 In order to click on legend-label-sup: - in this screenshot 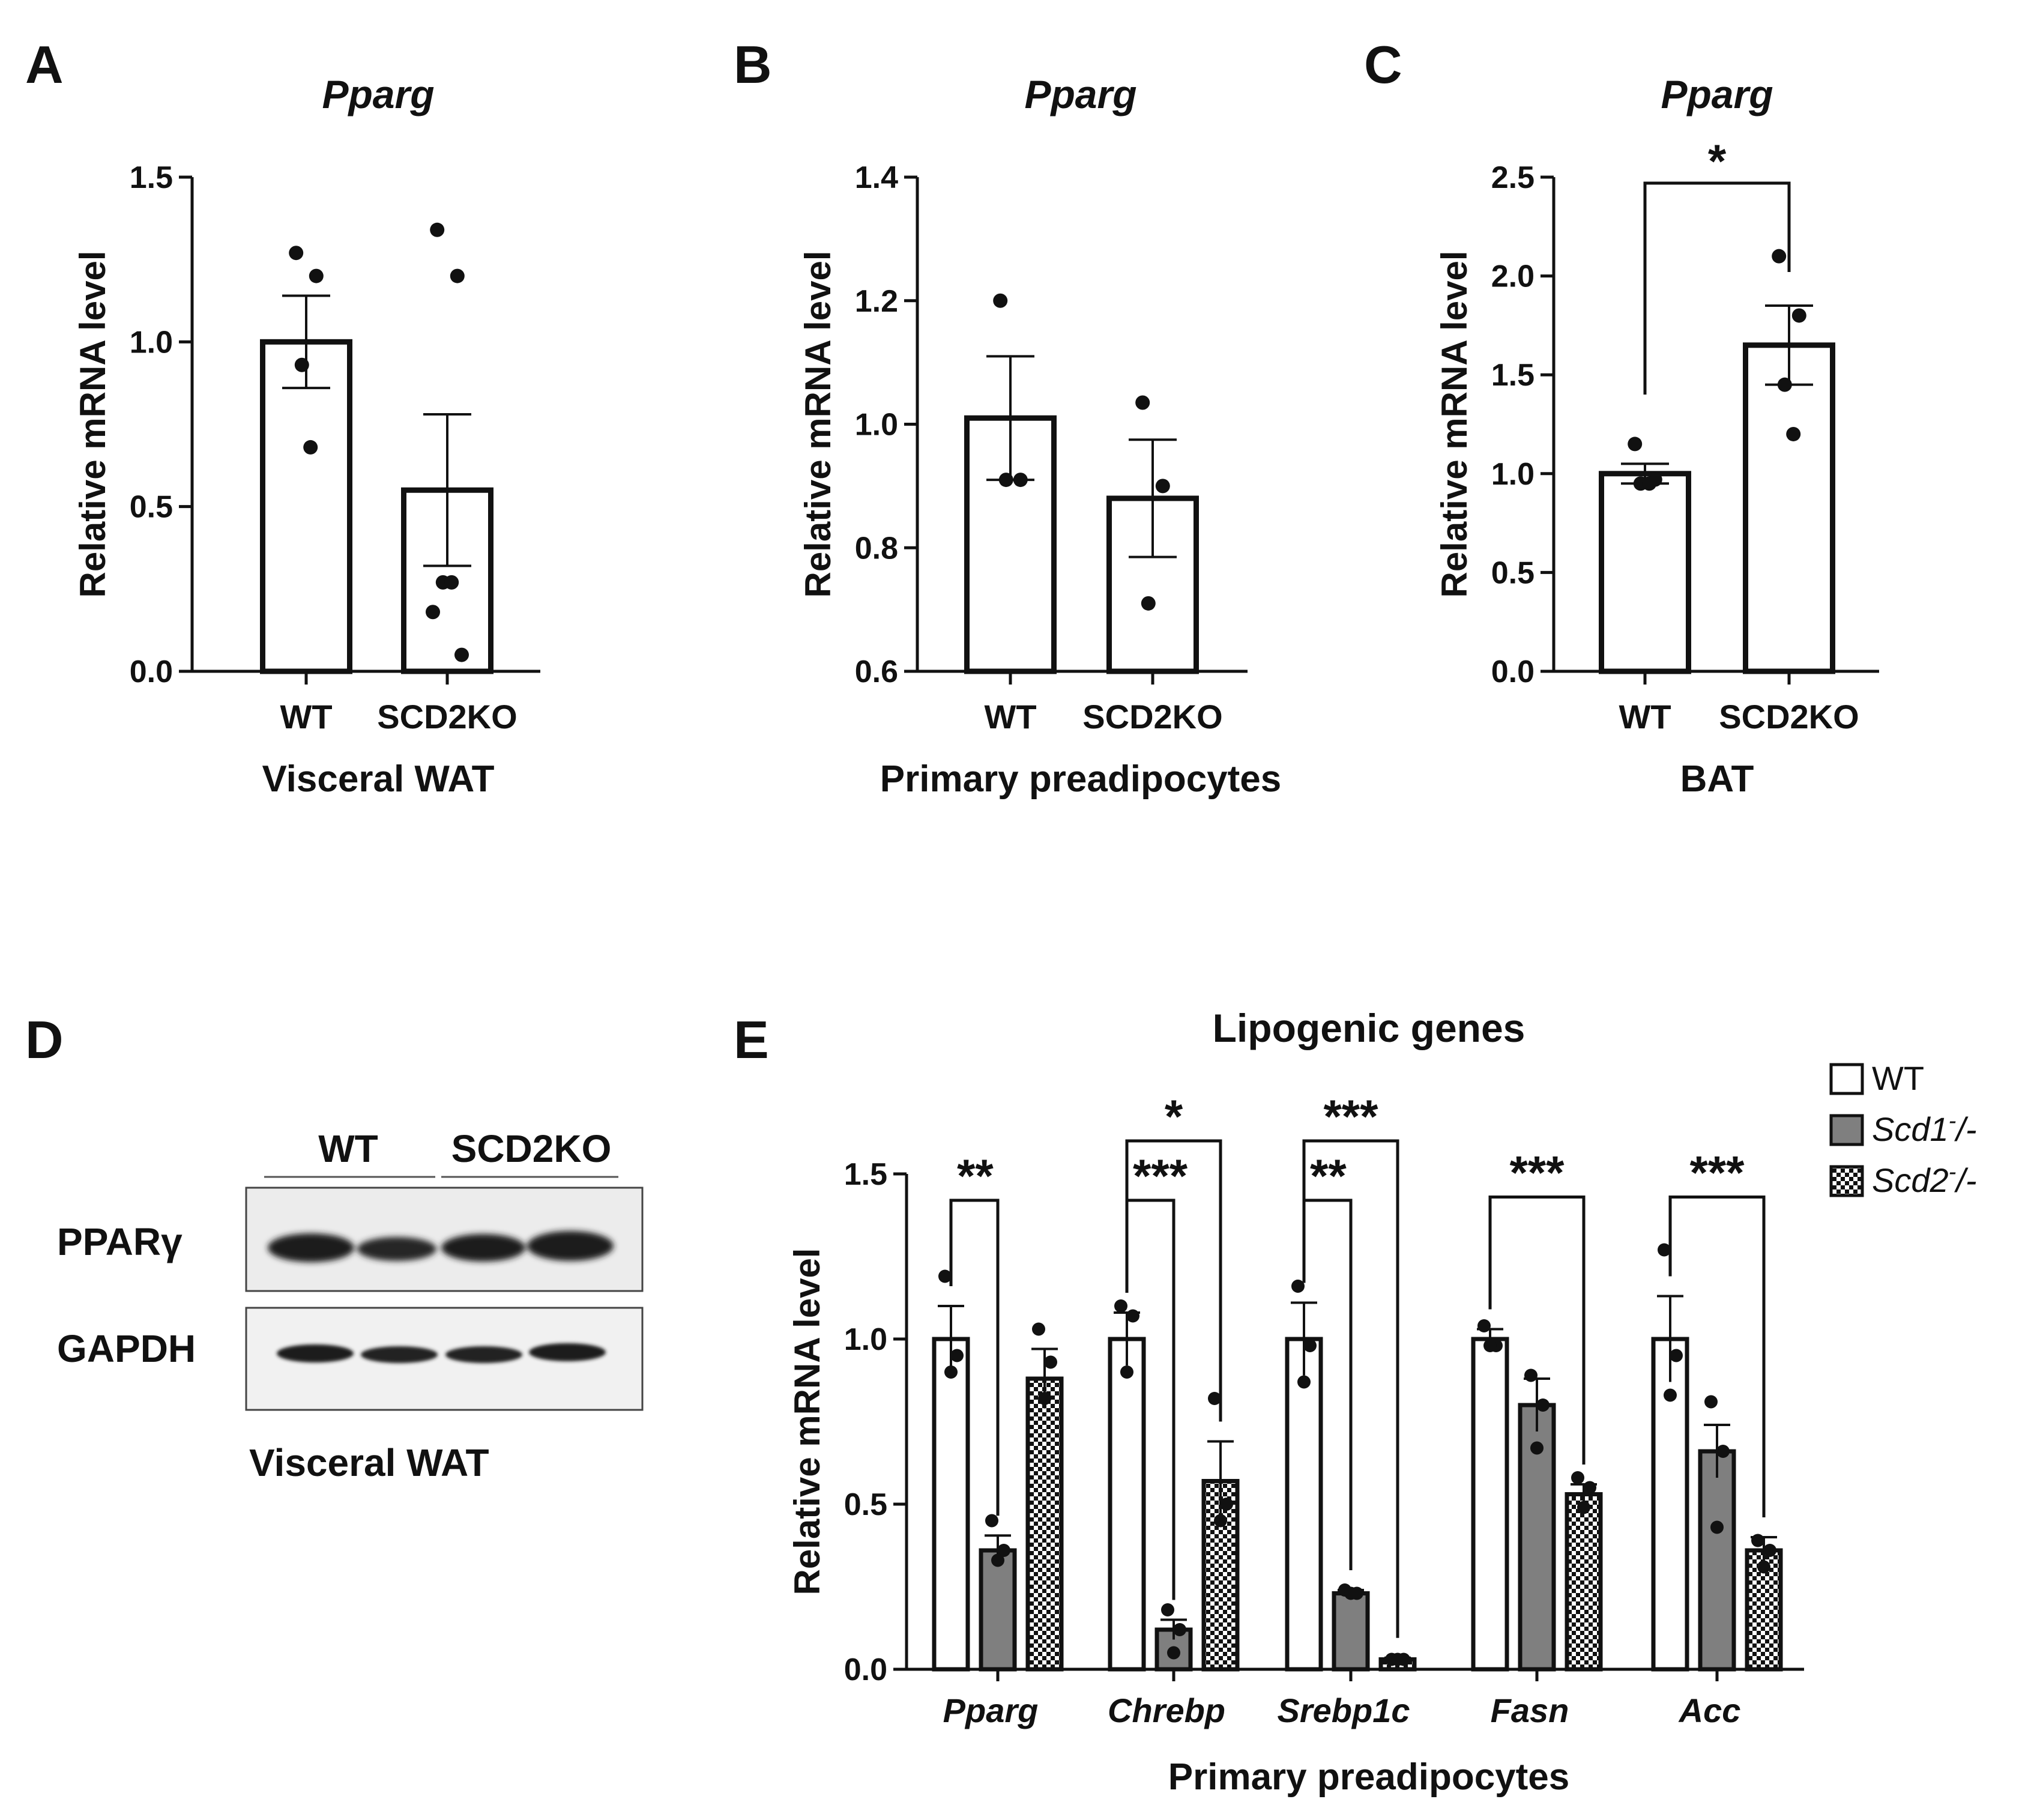, I will do `click(1953, 1172)`.